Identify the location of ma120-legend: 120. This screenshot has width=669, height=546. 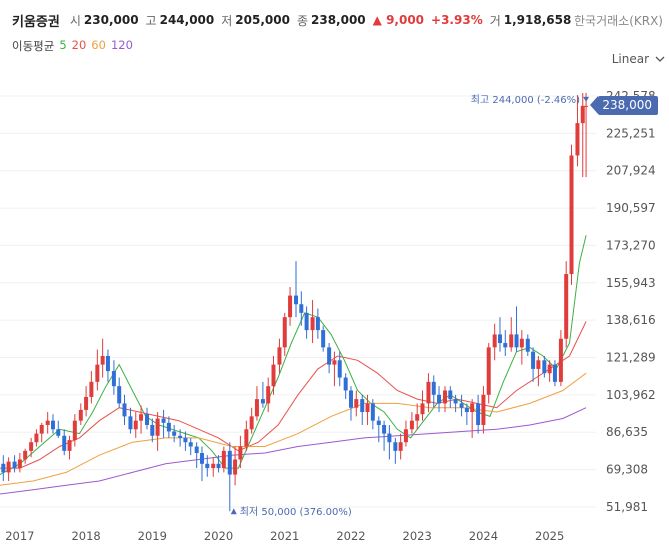
(121, 45).